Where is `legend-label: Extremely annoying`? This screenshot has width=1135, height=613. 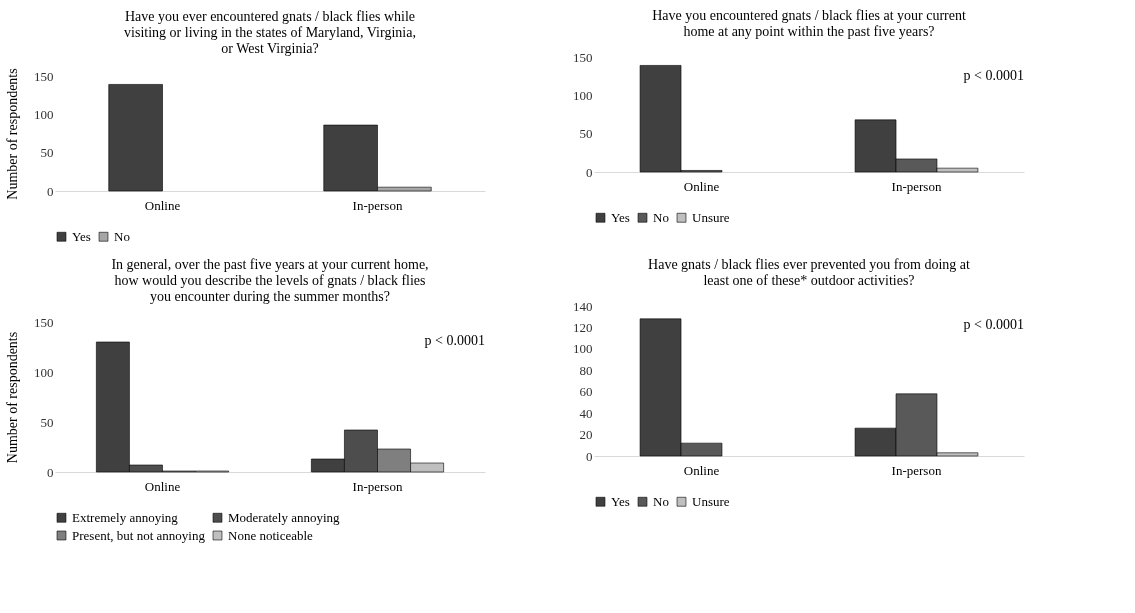 legend-label: Extremely annoying is located at coordinates (125, 517).